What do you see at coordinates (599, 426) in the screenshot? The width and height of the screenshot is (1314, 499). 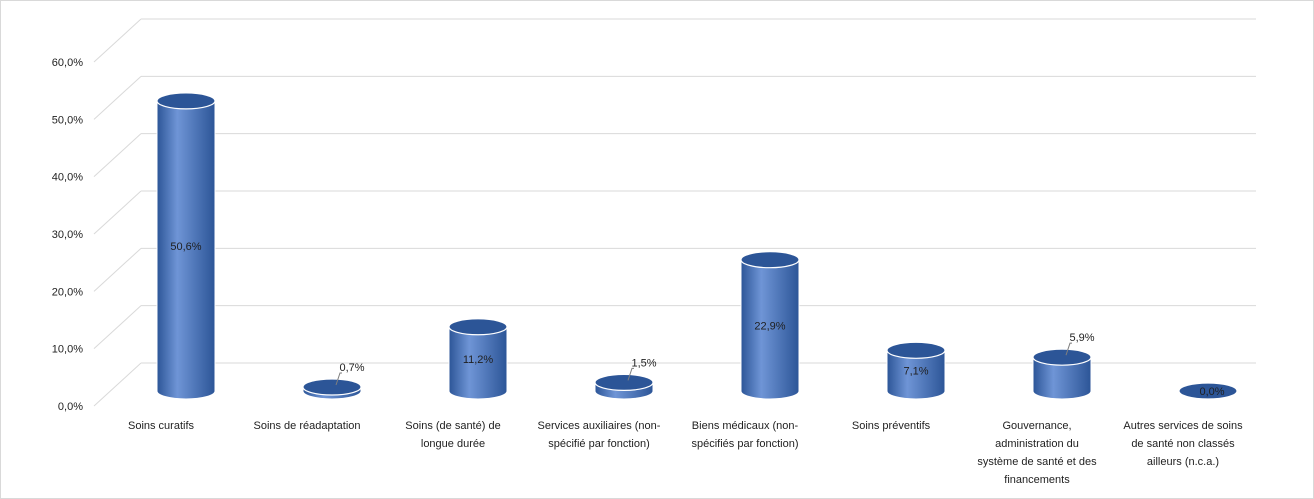 I see `category-label-line: Services auxiliaires (non-` at bounding box center [599, 426].